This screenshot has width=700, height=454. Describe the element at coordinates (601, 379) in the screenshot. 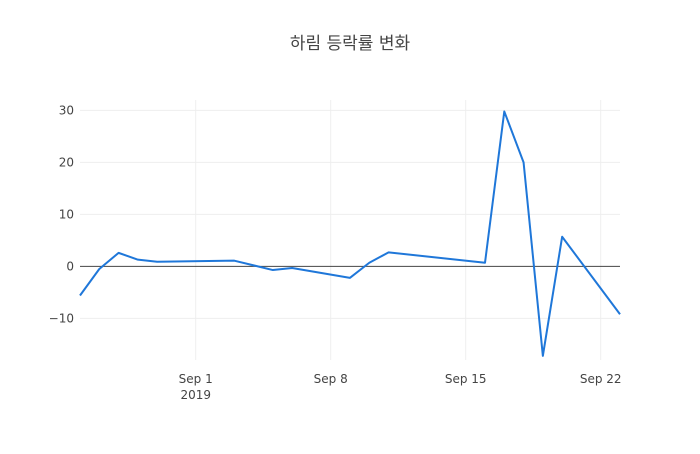

I see `x-tick-label: Sep 22` at that location.